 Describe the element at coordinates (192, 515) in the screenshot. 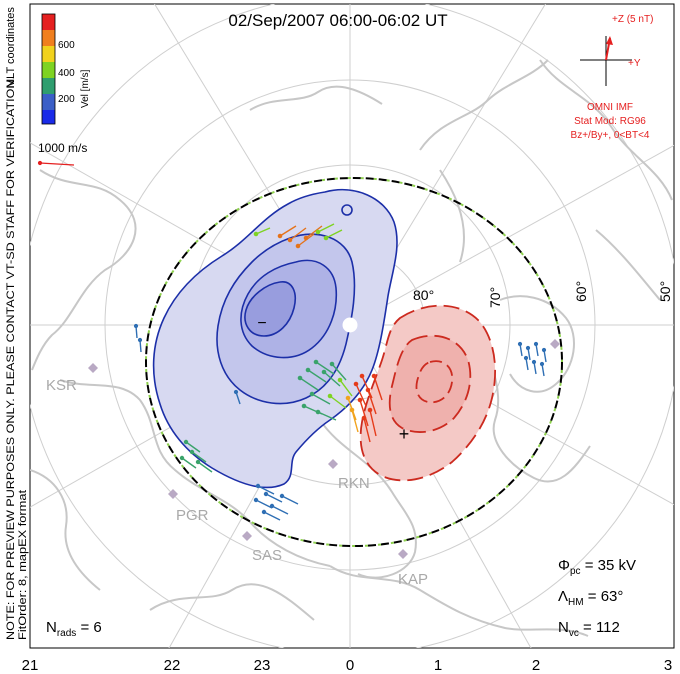

I see `station-label-pgr: PGR` at that location.